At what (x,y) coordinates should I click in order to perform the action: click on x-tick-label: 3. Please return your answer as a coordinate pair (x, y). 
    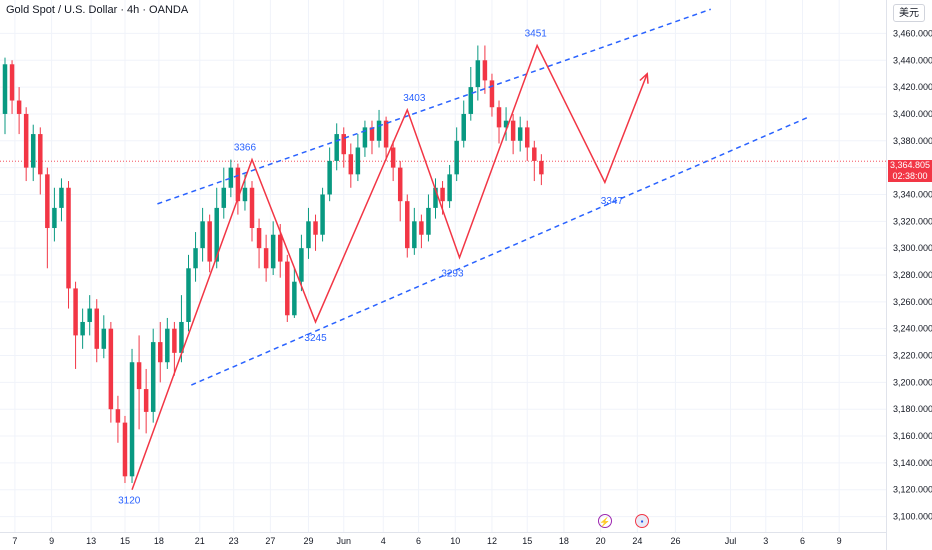
    Looking at the image, I should click on (765, 541).